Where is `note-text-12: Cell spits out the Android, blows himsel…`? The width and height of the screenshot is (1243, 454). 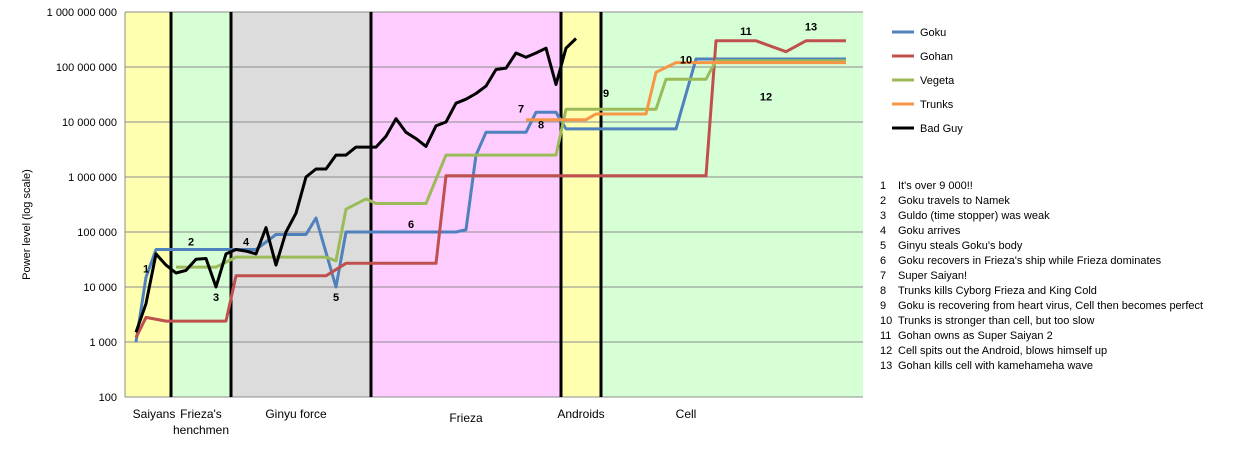 note-text-12: Cell spits out the Android, blows himsel… is located at coordinates (1002, 351).